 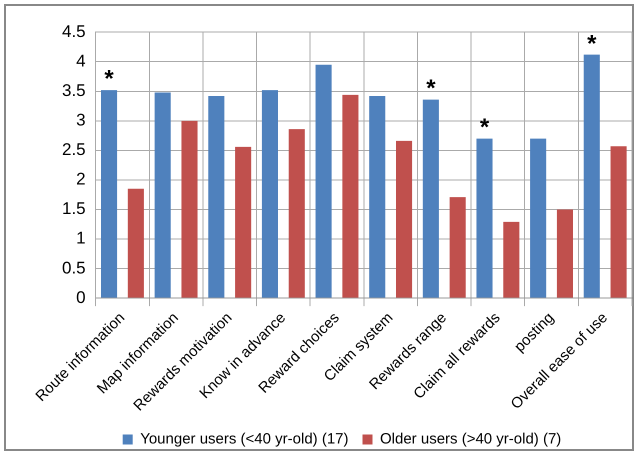 What do you see at coordinates (471, 439) in the screenshot?
I see `legend-label: Older users (>40 yr-old) (7)` at bounding box center [471, 439].